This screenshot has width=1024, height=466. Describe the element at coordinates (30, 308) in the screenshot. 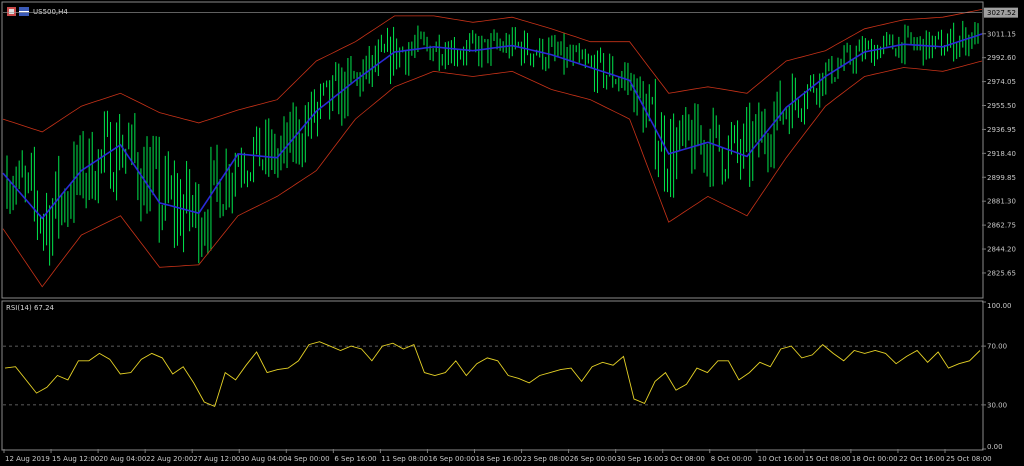

I see `rsi-indicator-label: RSI(14) 67.24` at that location.